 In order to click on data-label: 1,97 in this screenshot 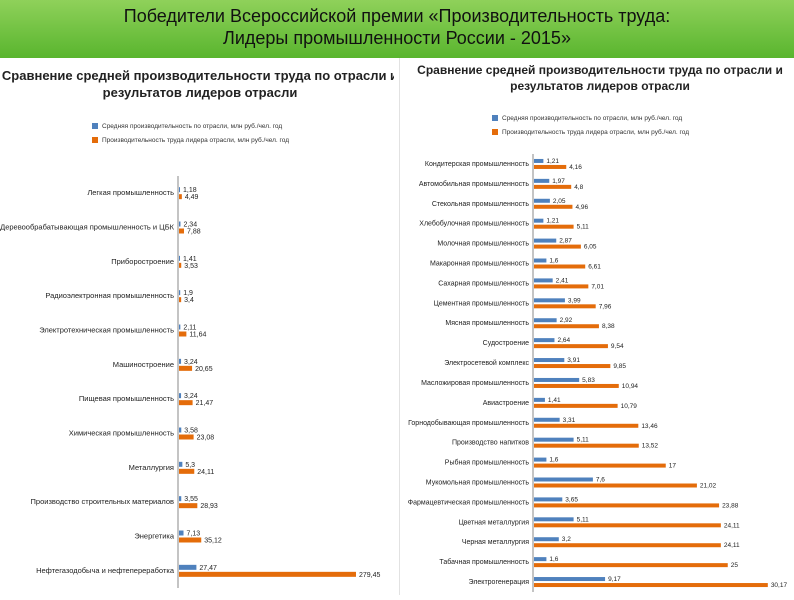, I will do `click(558, 181)`.